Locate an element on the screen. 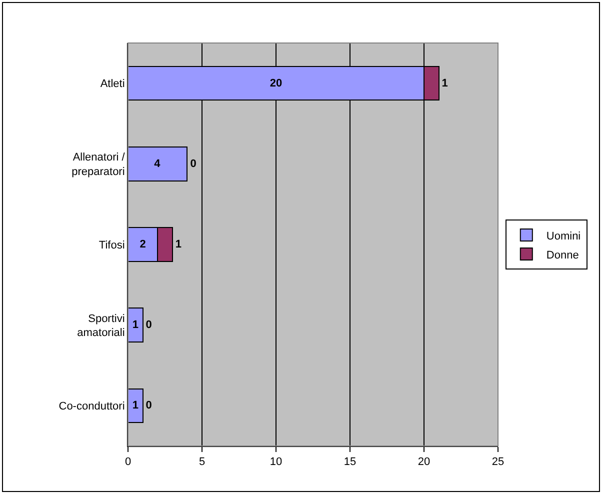 This screenshot has height=496, width=604. legend-label: Donne is located at coordinates (562, 255).